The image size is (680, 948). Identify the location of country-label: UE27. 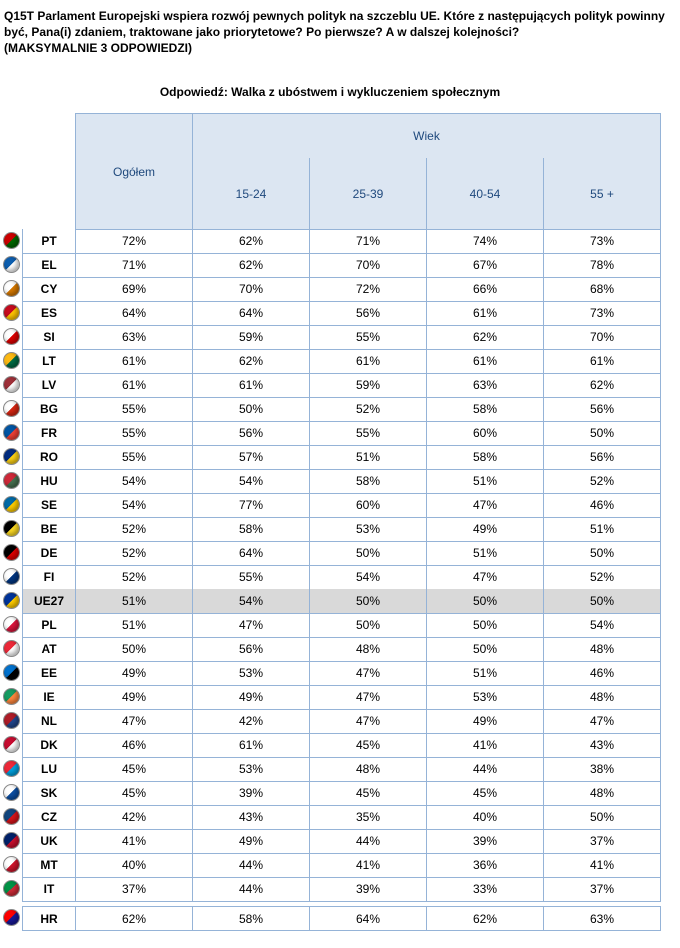
(49, 601).